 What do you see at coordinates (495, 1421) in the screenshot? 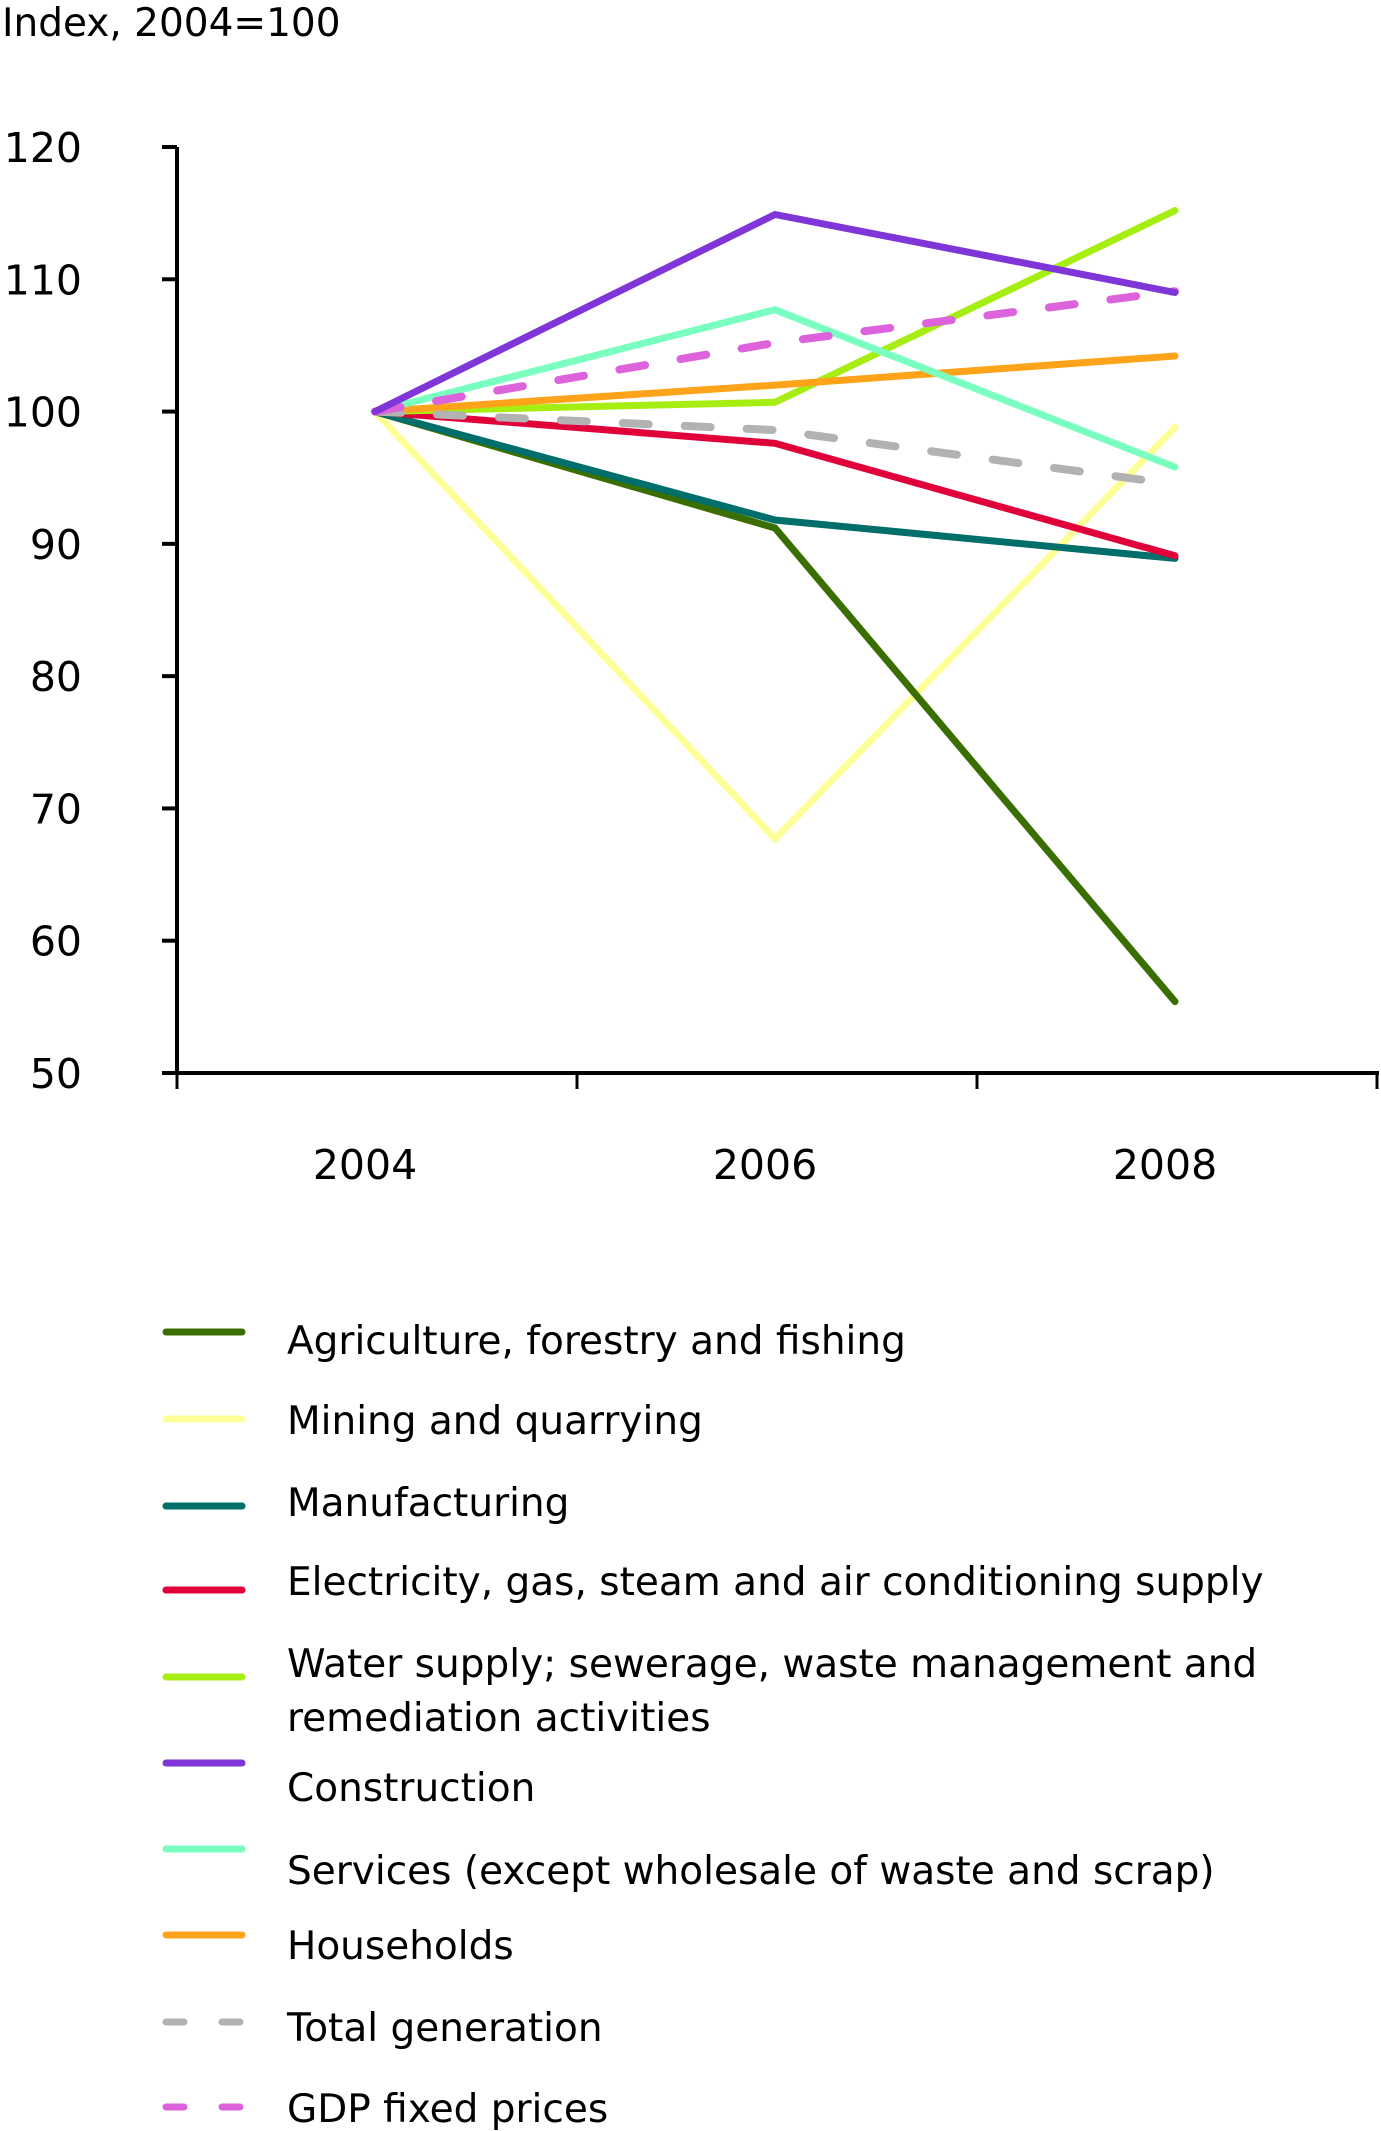
I see `legend-label: Mining and quarrying` at bounding box center [495, 1421].